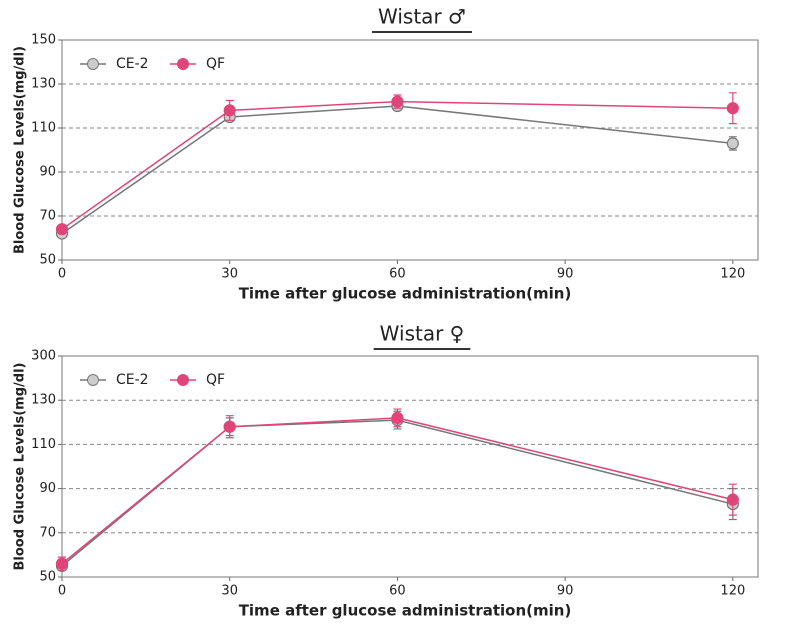 The image size is (800, 632). I want to click on y-tick-label: 300, so click(43, 356).